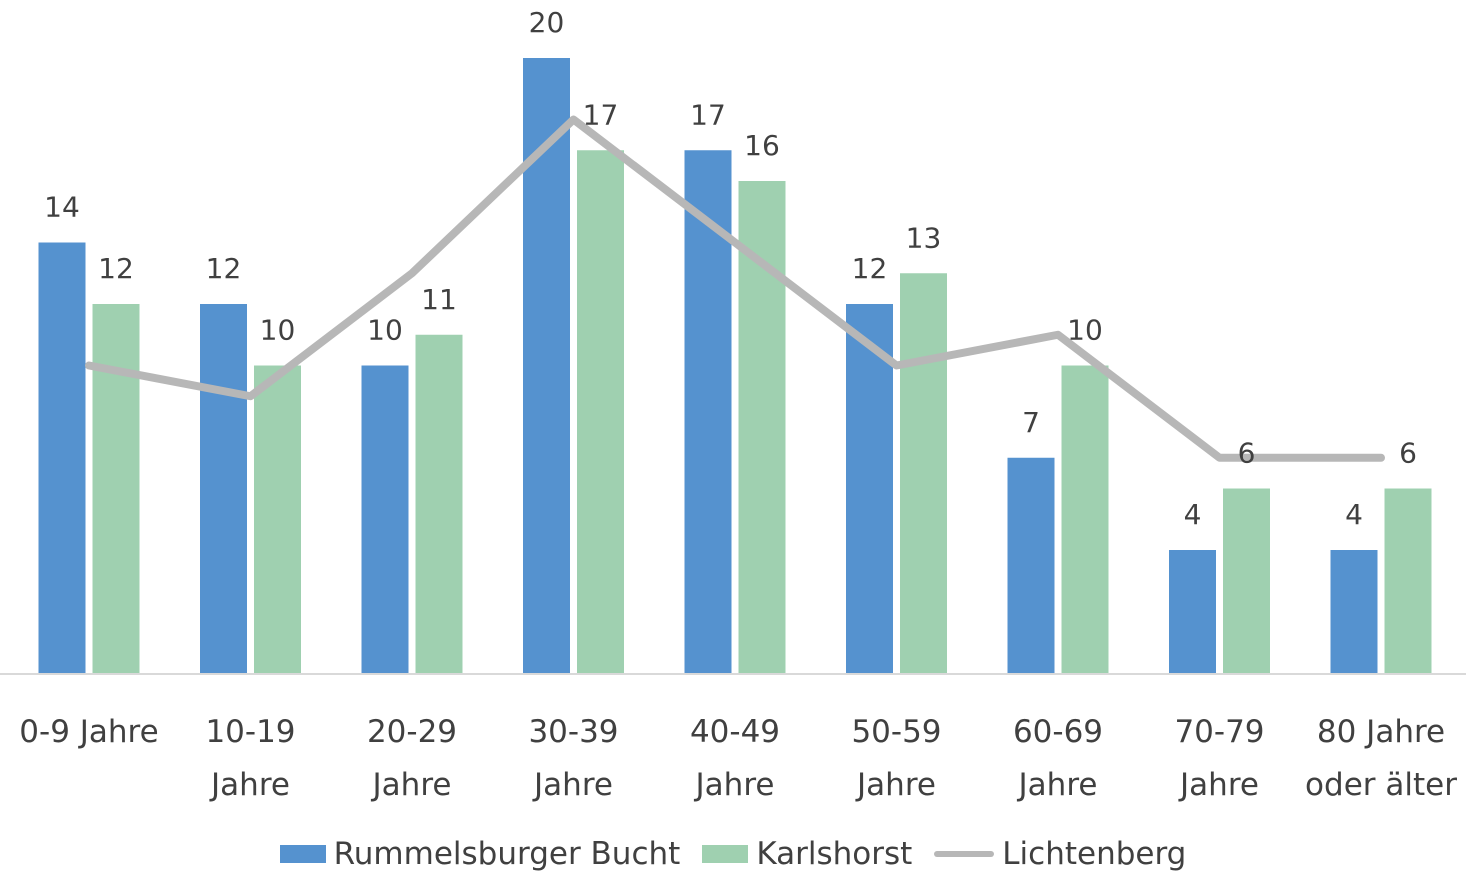 This screenshot has height=877, width=1466. What do you see at coordinates (964, 854) in the screenshot?
I see `legend-swatch-lichtenberg` at bounding box center [964, 854].